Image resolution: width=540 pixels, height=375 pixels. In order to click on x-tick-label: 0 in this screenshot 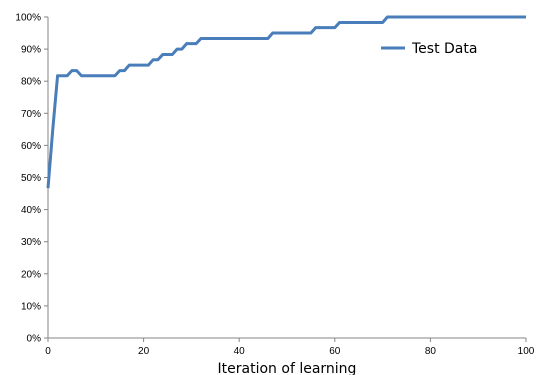, I will do `click(48, 351)`.